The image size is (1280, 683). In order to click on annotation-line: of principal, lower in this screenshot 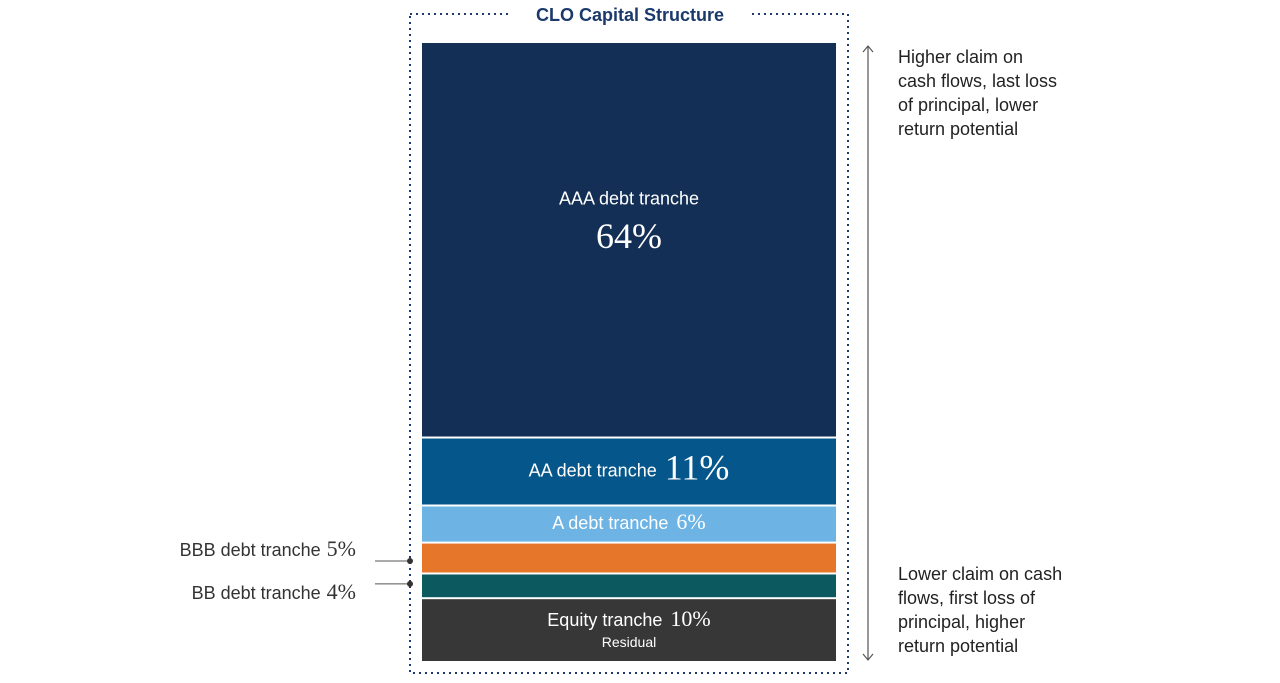, I will do `click(968, 105)`.